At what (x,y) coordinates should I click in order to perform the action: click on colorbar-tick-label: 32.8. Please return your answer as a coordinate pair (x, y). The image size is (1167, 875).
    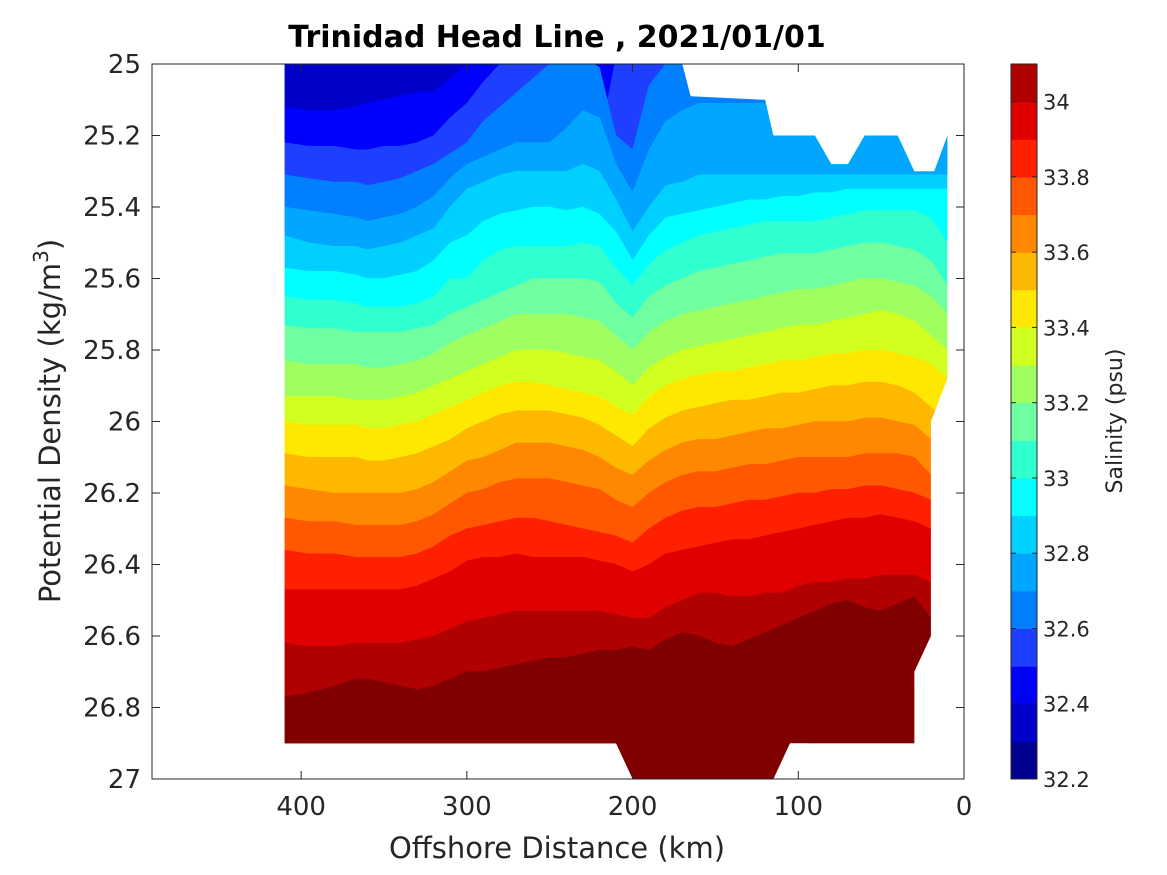
    Looking at the image, I should click on (1066, 554).